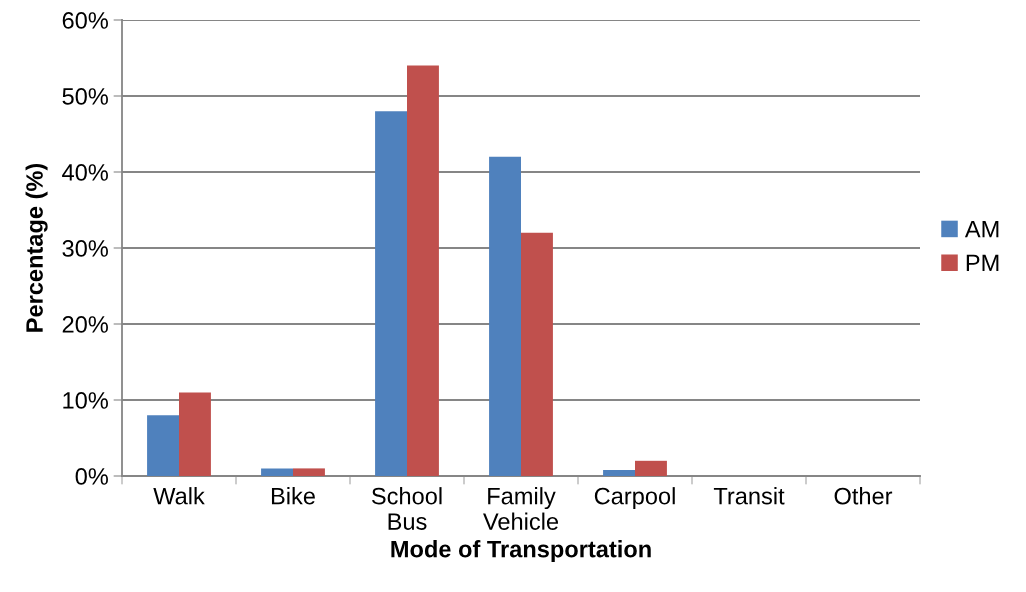 The image size is (1026, 592). I want to click on y-axis-title: Percentage (%), so click(36, 247).